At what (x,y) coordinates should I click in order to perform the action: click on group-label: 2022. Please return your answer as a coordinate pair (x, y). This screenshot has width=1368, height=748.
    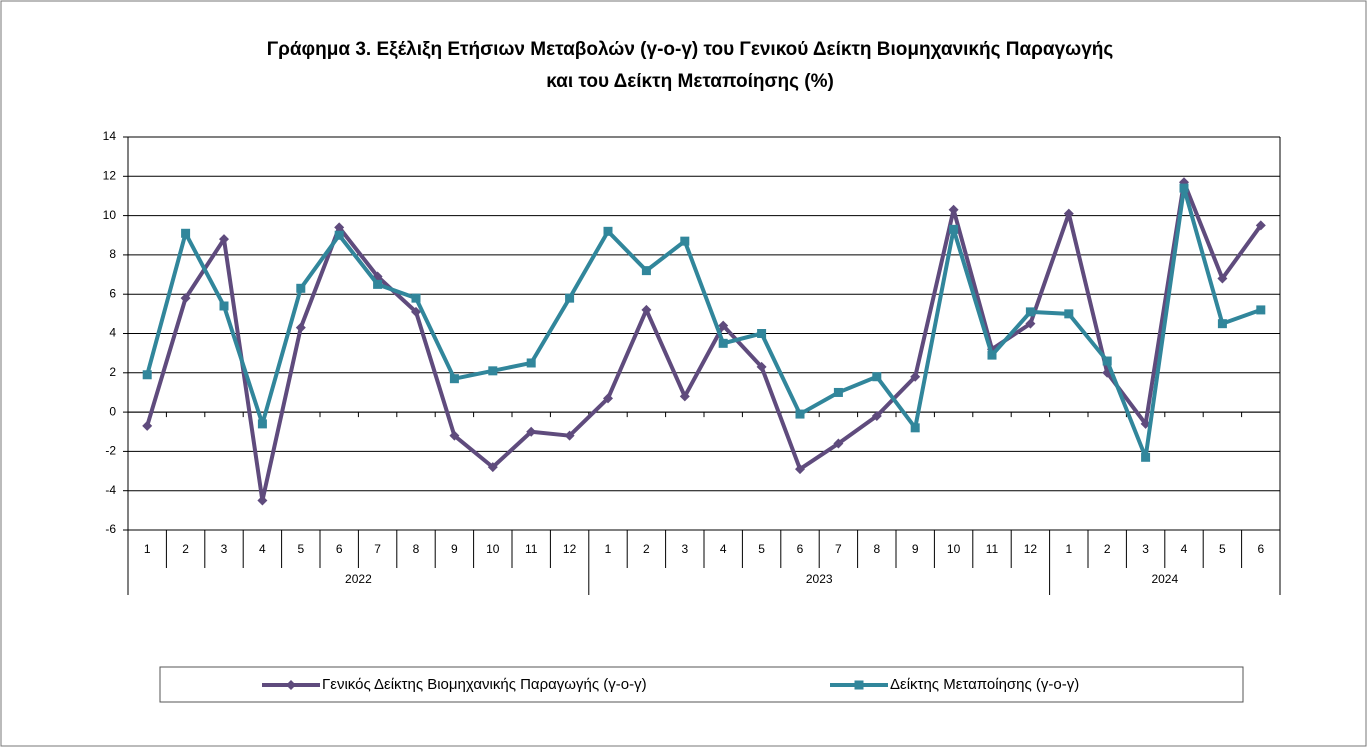
    Looking at the image, I should click on (358, 579).